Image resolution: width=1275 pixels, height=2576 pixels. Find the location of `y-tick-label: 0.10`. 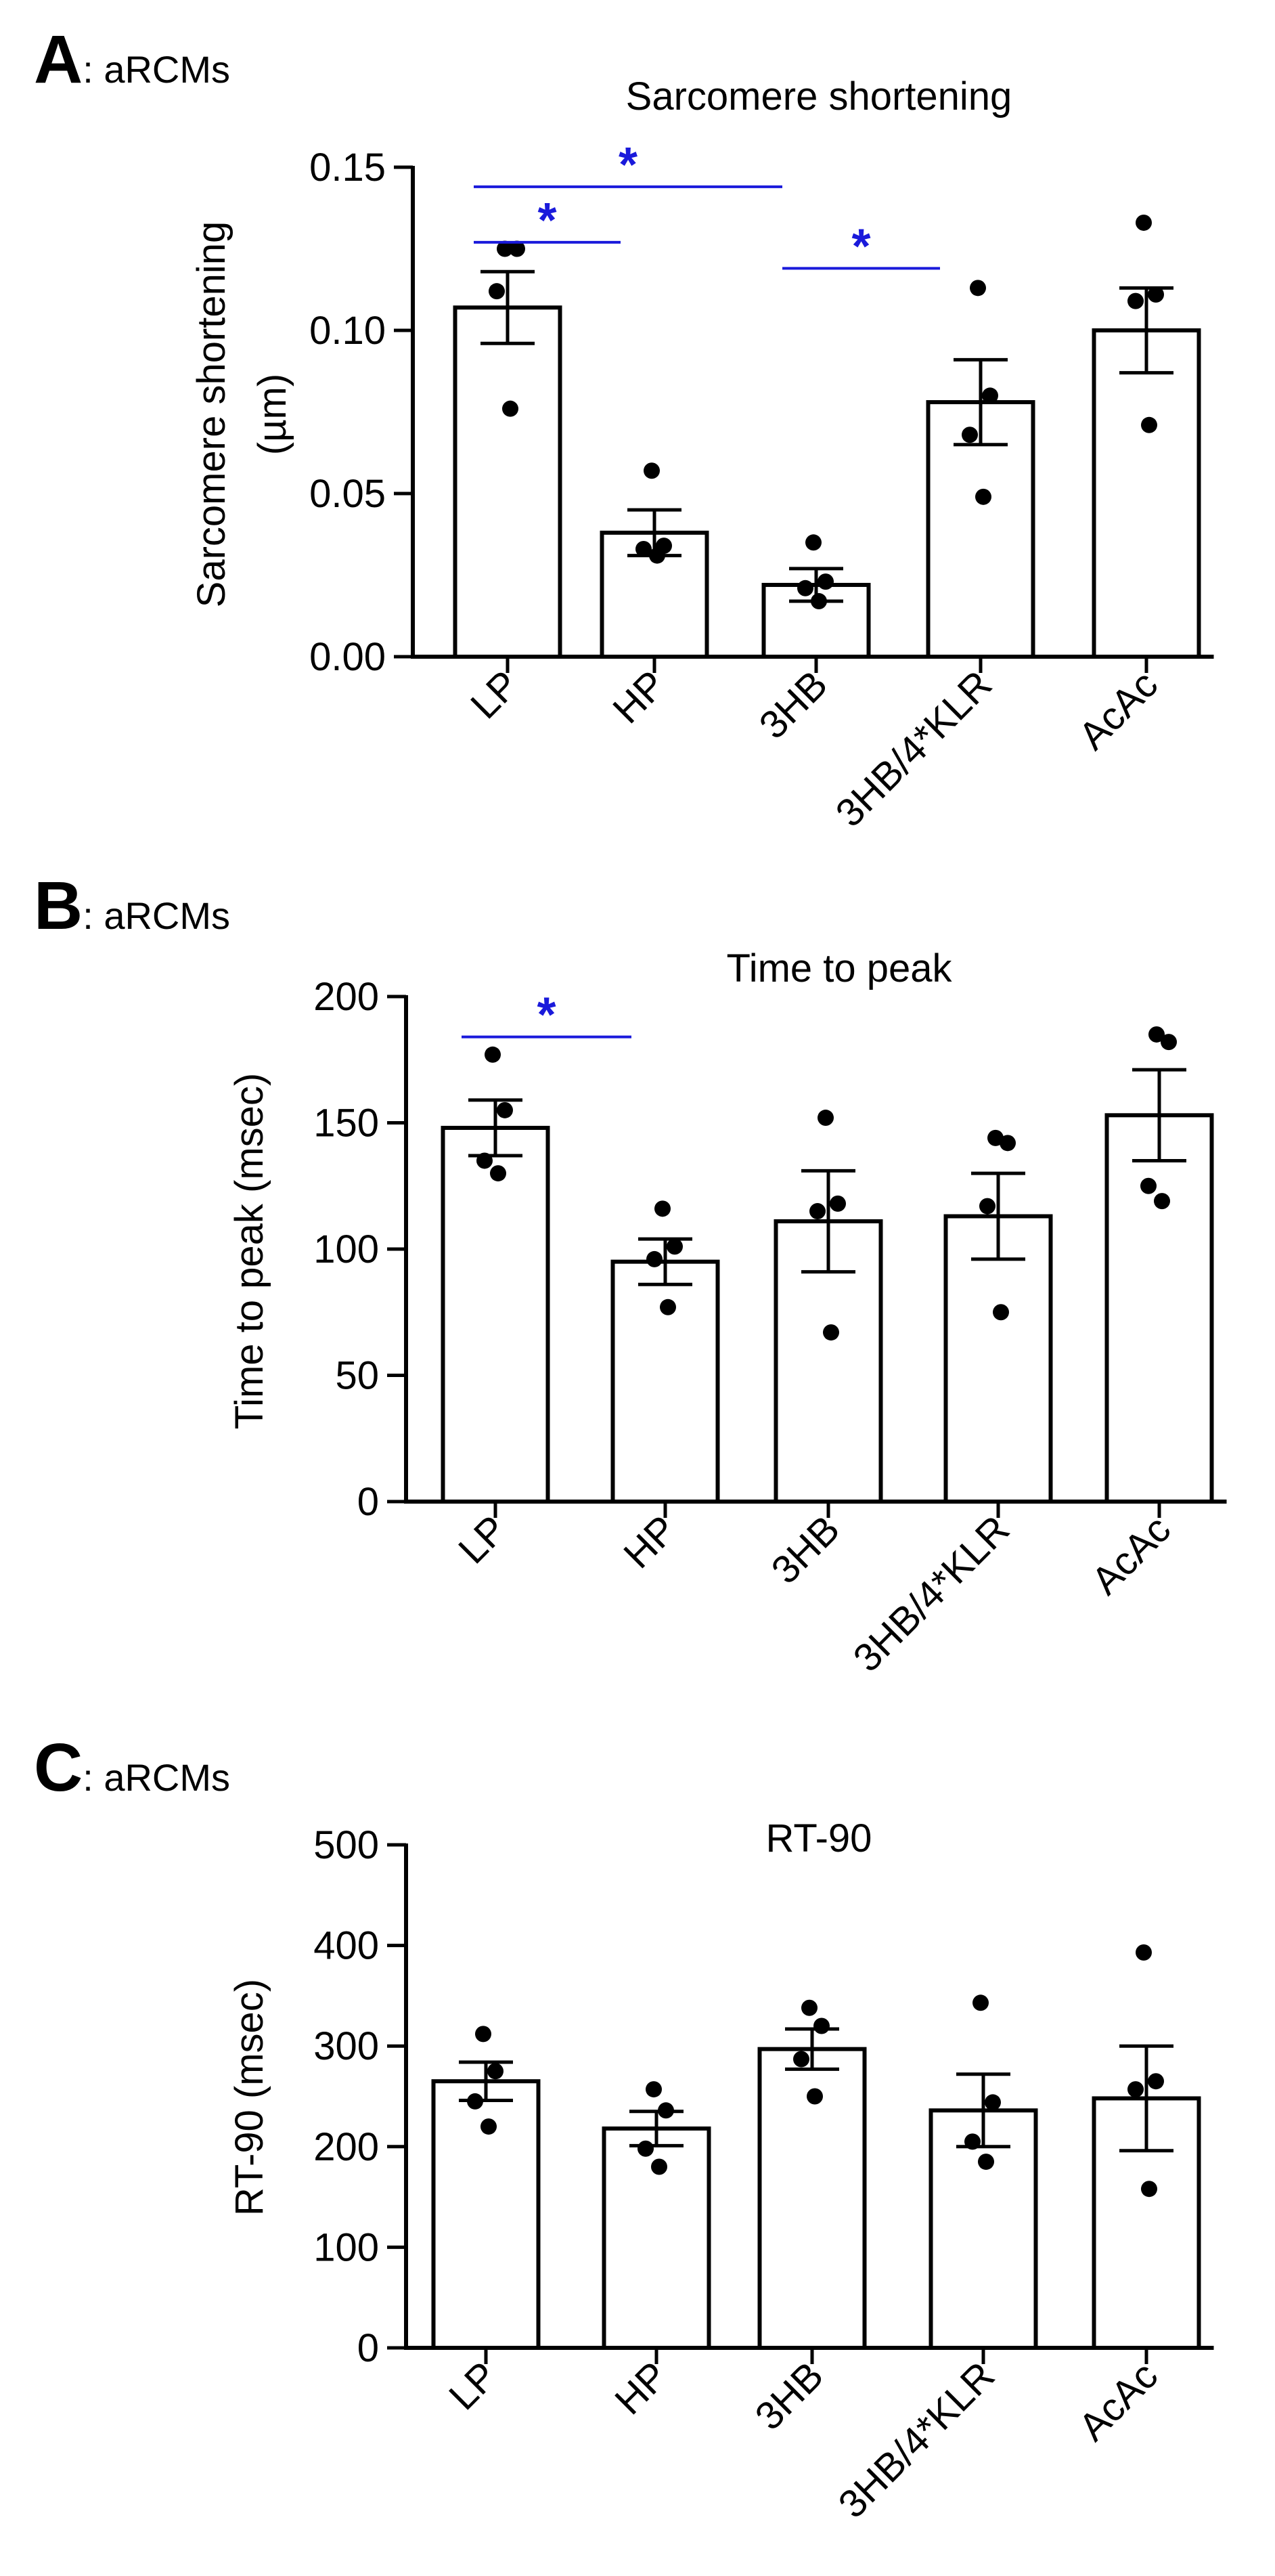

y-tick-label: 0.10 is located at coordinates (347, 331).